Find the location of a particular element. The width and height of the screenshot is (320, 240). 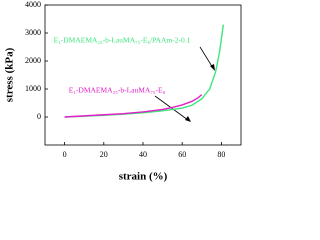

line is located at coordinates (133, 106).